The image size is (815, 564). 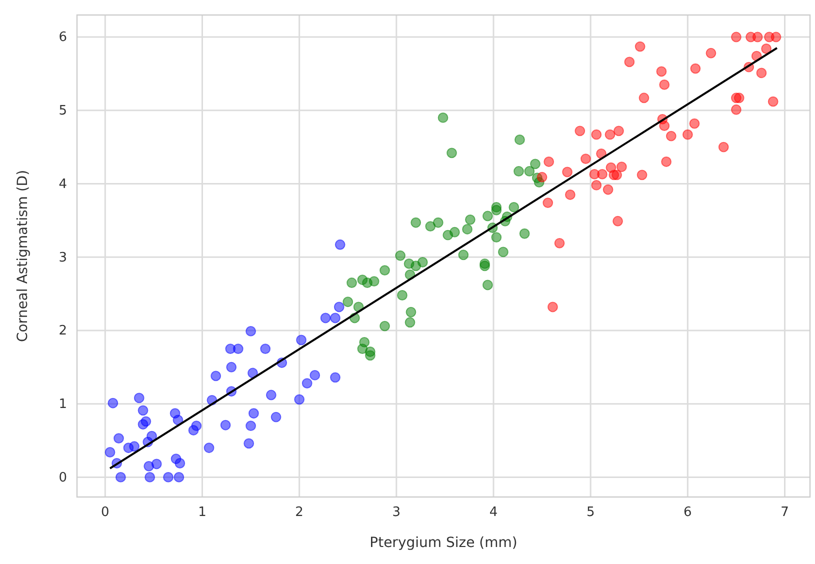 What do you see at coordinates (299, 512) in the screenshot?
I see `x-tick-label: 2` at bounding box center [299, 512].